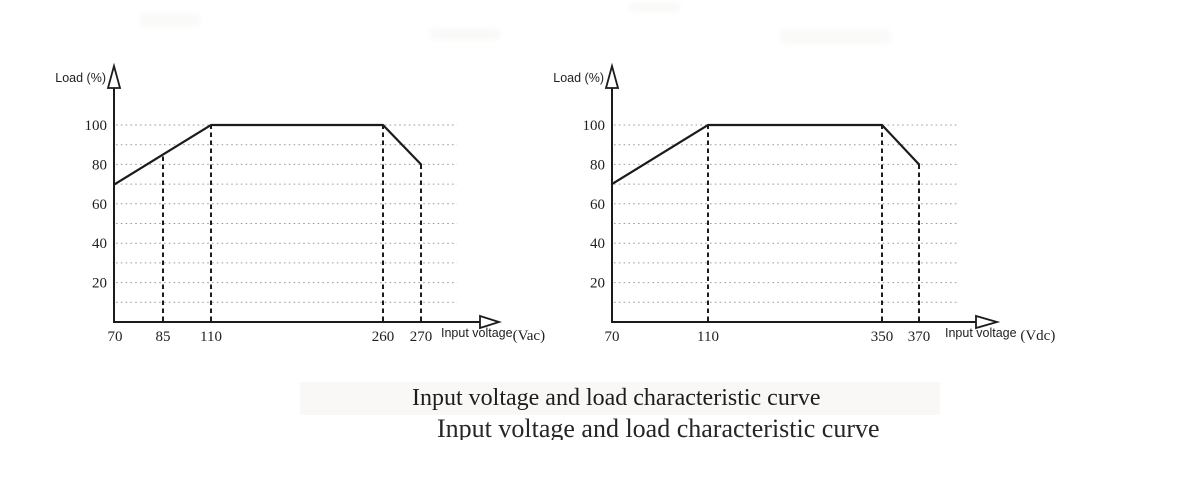 The height and width of the screenshot is (497, 1191). I want to click on load-vs-input-voltage-vac, so click(268, 154).